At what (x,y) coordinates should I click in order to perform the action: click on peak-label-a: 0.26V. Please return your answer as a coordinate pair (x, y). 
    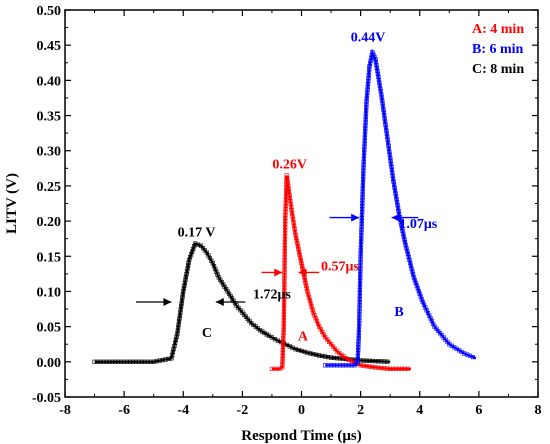
    Looking at the image, I should click on (289, 164).